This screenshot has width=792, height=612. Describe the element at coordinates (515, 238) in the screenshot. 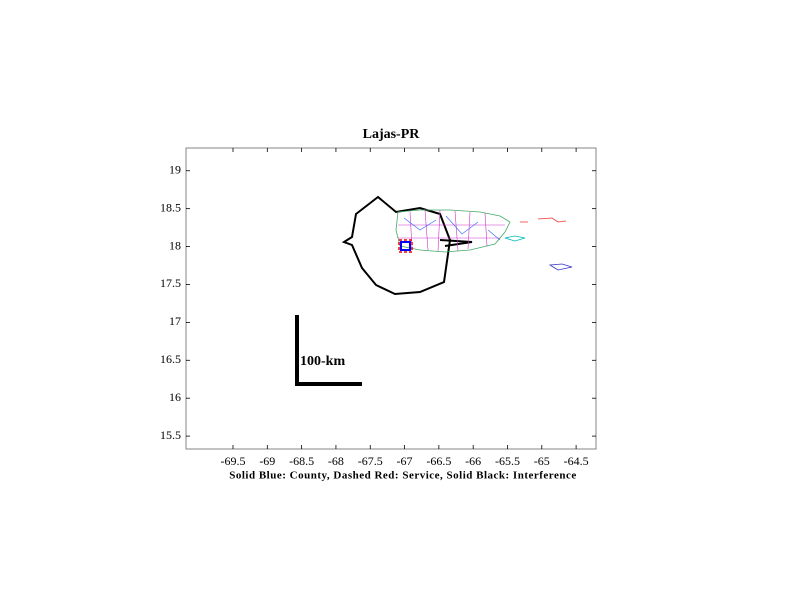

I see `island-vieques` at that location.